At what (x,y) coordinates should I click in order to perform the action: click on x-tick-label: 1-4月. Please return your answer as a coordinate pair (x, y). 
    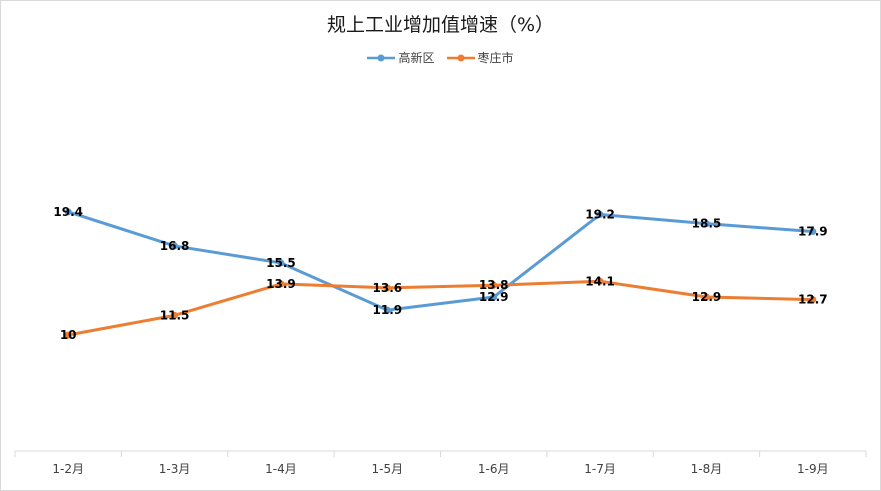
    Looking at the image, I should click on (281, 469).